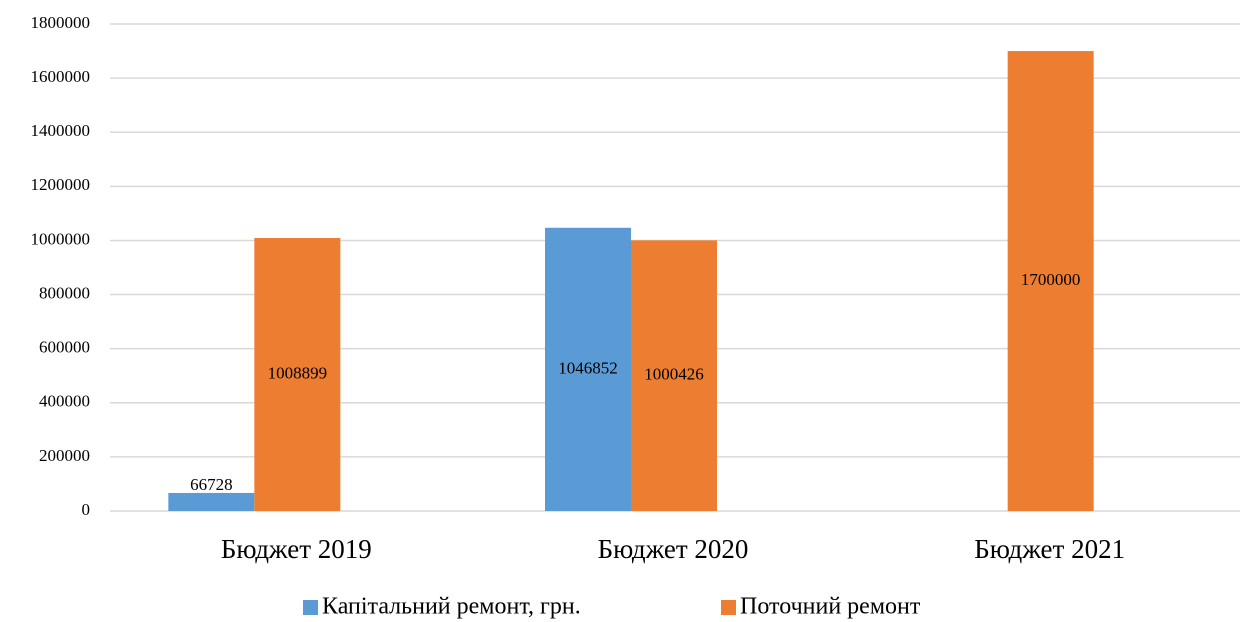 The height and width of the screenshot is (622, 1256). What do you see at coordinates (64, 455) in the screenshot?
I see `y-tick-label: 200000` at bounding box center [64, 455].